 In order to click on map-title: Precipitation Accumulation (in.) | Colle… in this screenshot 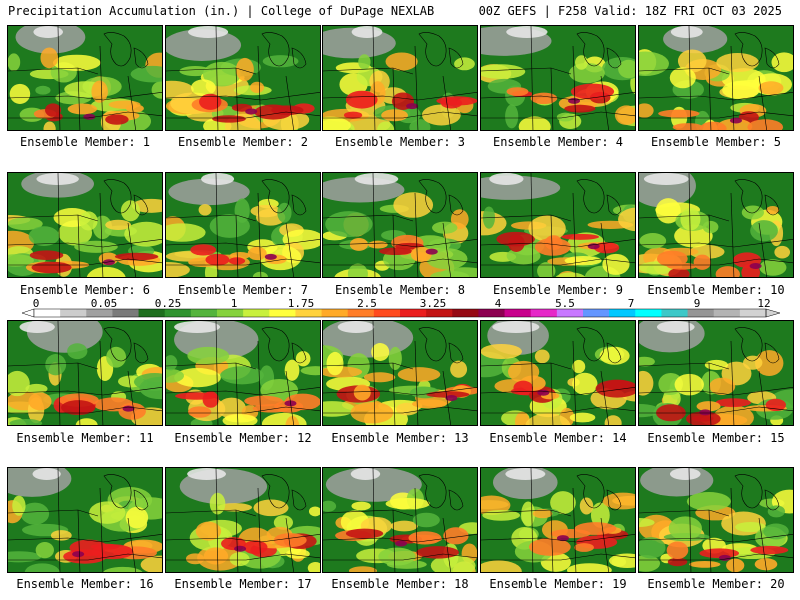, I will do `click(221, 11)`.